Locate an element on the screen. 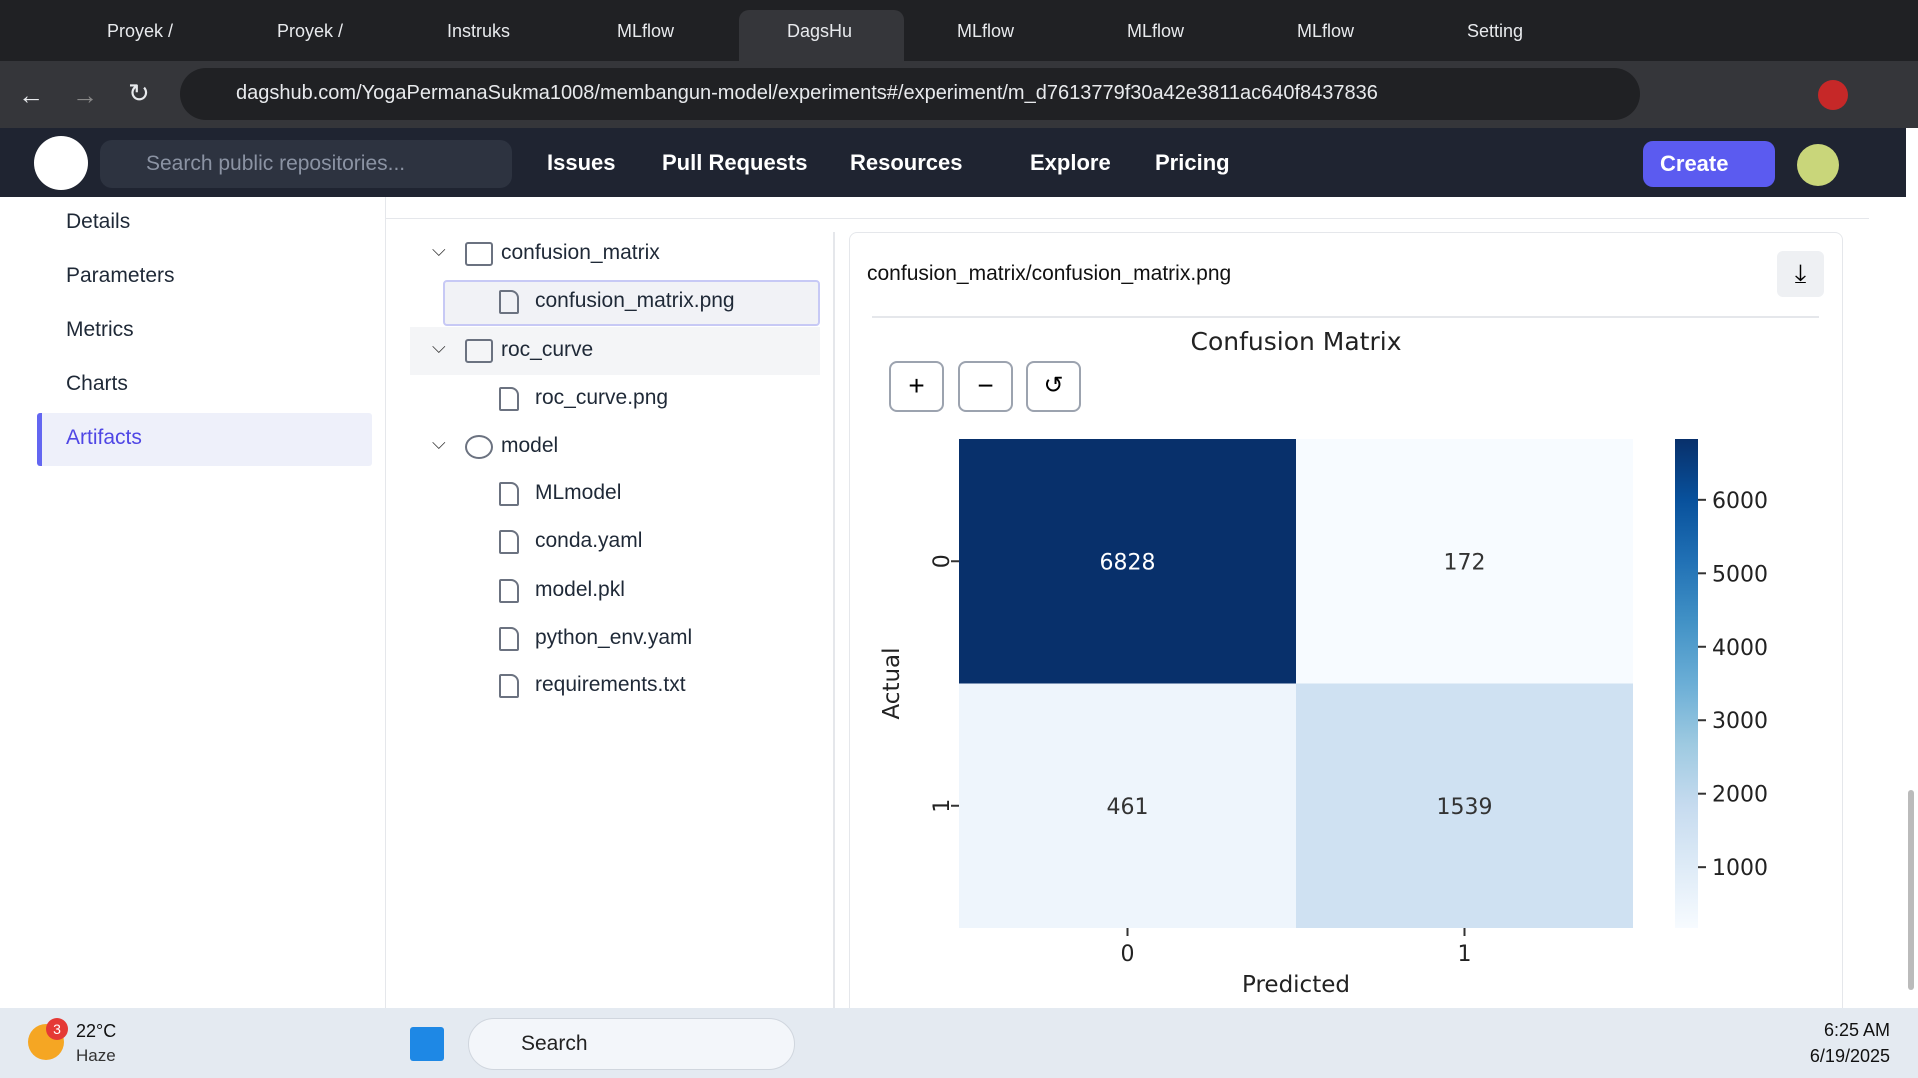 Image resolution: width=1918 pixels, height=1078 pixels. badge: 3 is located at coordinates (57, 1029).